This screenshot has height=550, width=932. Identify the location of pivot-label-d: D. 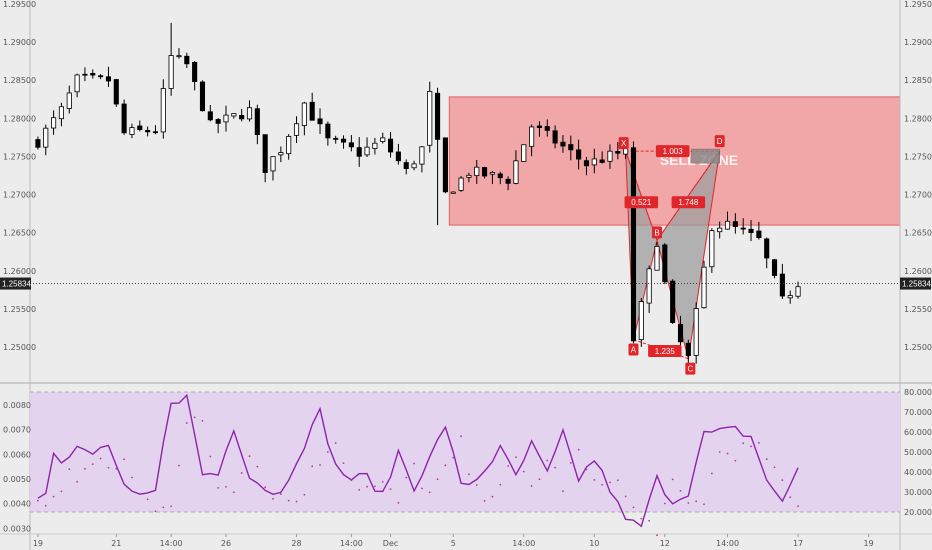
(719, 141).